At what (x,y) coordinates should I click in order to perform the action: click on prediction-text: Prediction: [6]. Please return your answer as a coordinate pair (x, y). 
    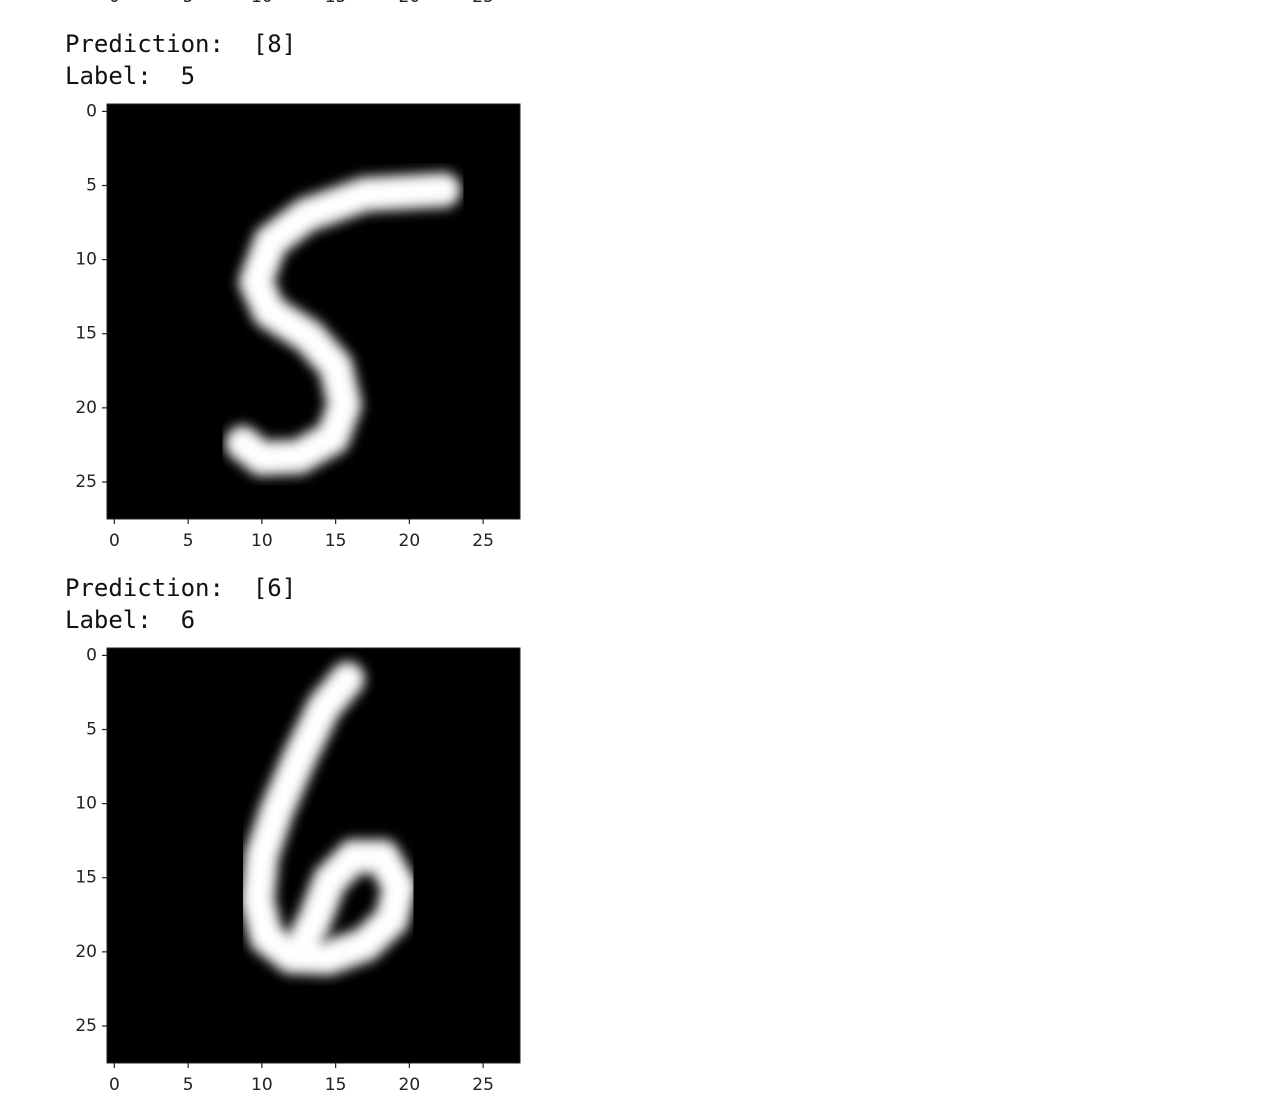
    Looking at the image, I should click on (180, 588).